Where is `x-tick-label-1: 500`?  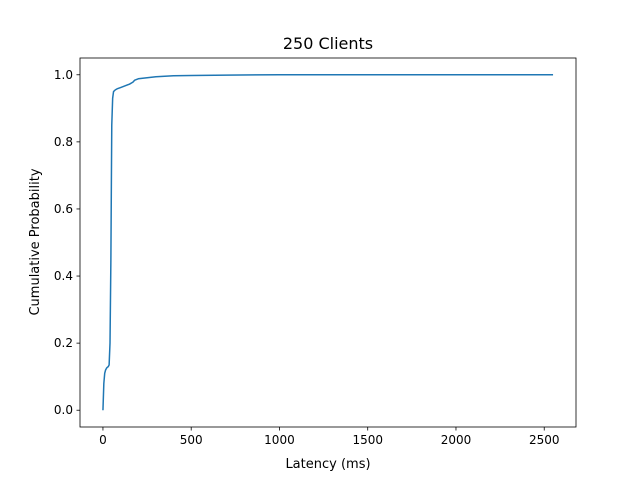 x-tick-label-1: 500 is located at coordinates (191, 440).